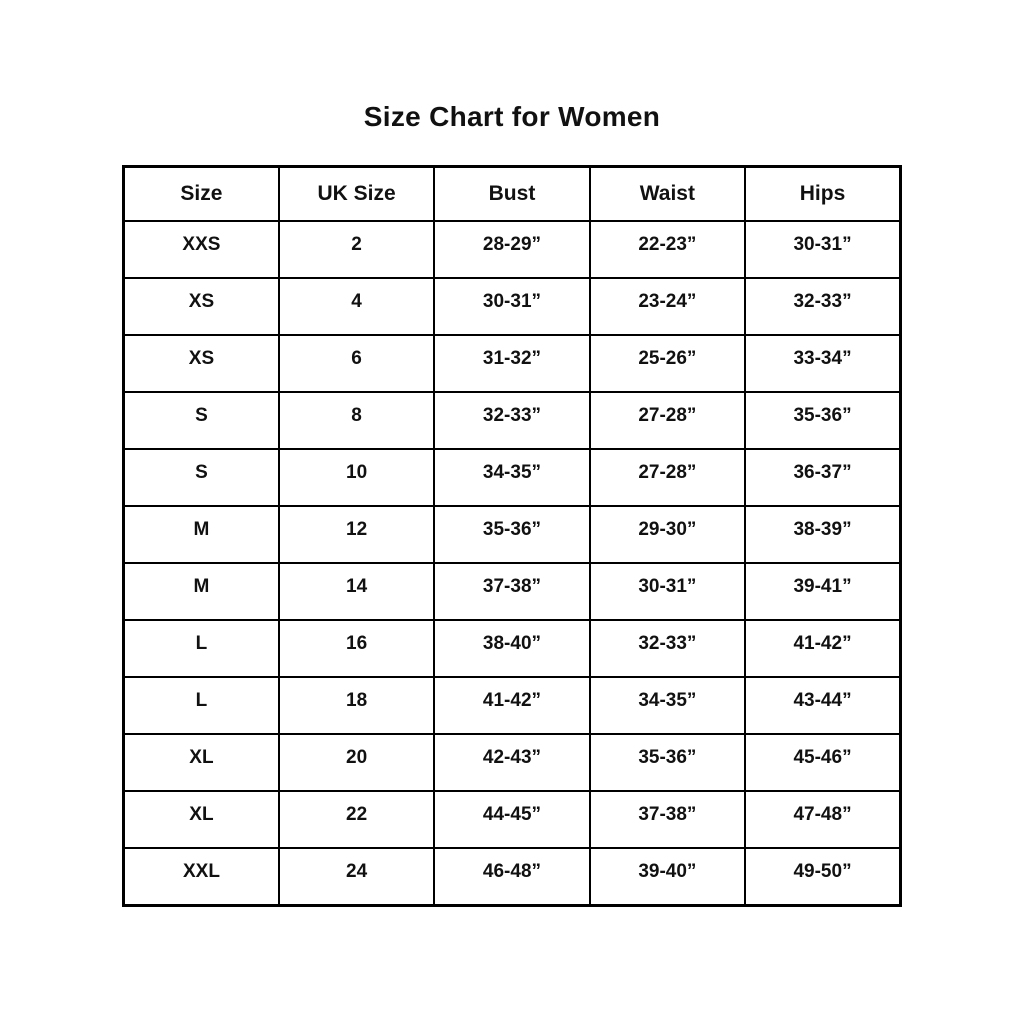  Describe the element at coordinates (823, 249) in the screenshot. I see `cell-hips: 30-31”` at that location.